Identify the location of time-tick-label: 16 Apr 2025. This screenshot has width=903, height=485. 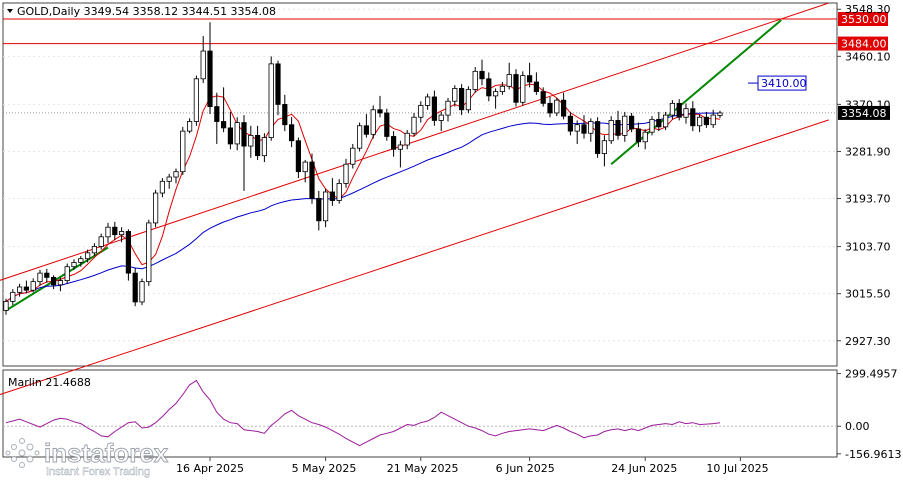
(210, 468).